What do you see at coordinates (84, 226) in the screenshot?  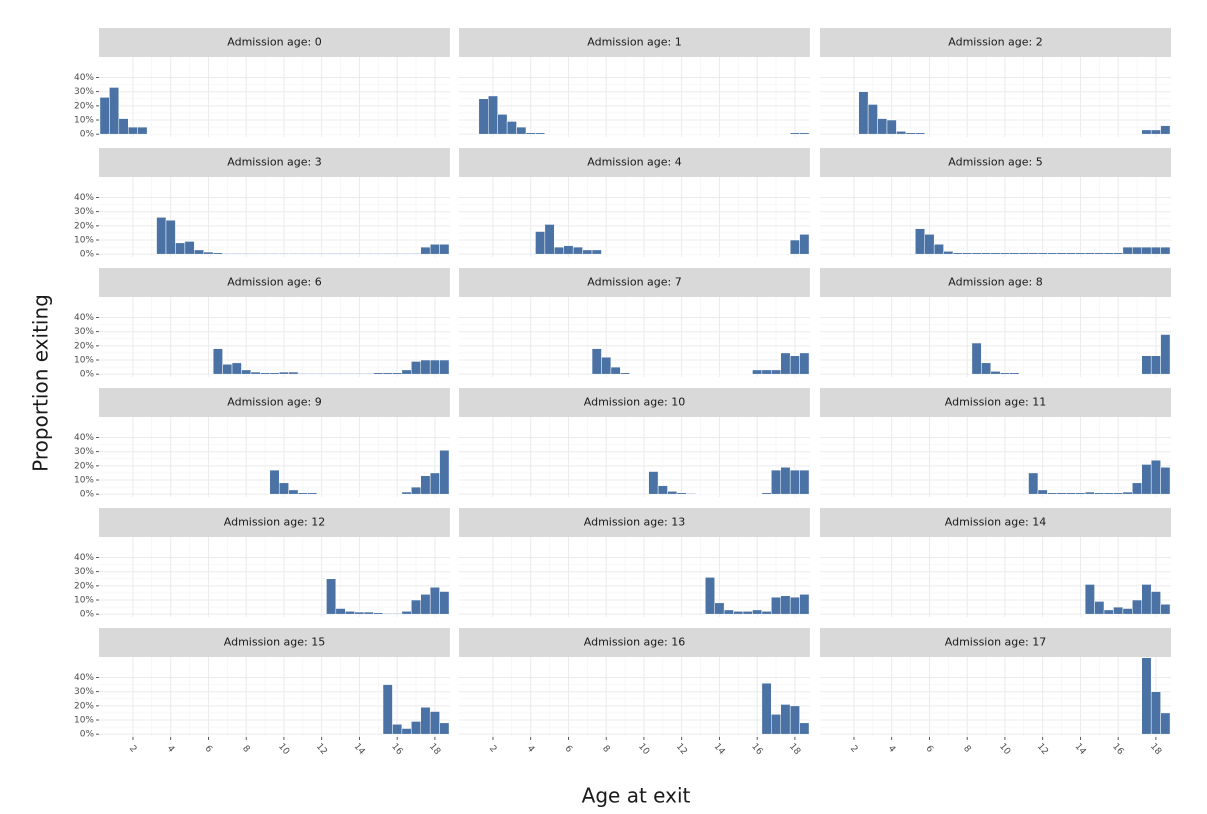 I see `y-tick-label: 20%` at bounding box center [84, 226].